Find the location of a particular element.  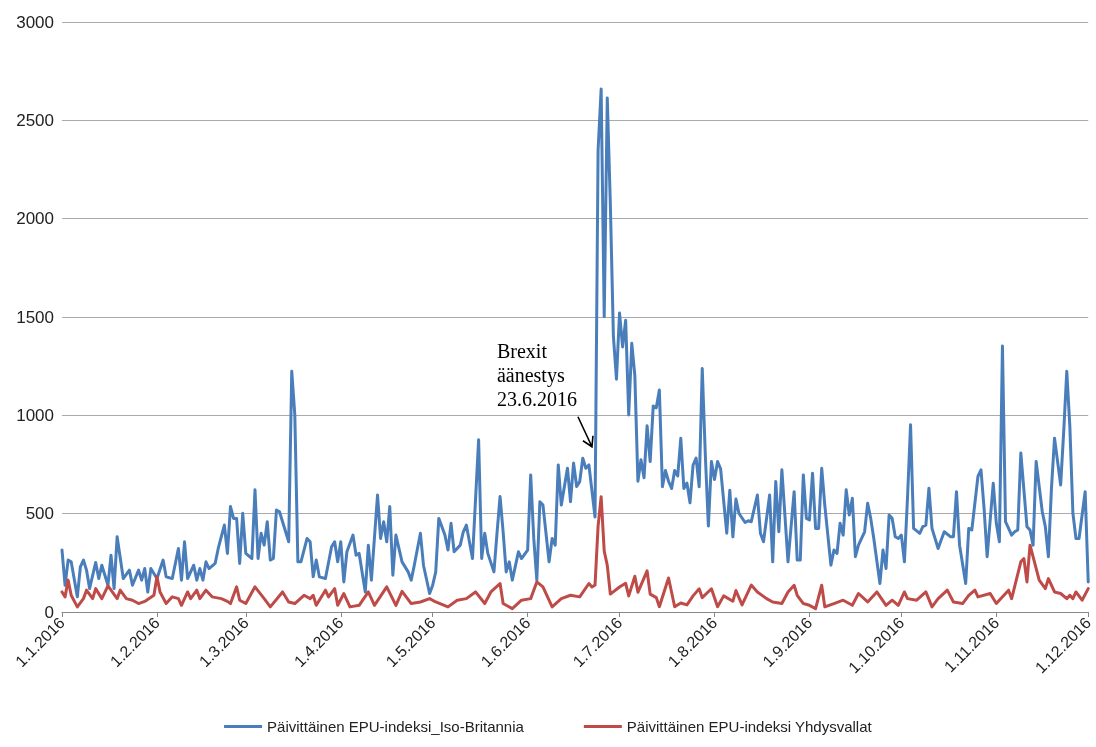

annotation: Brexit äänestys 23.6.2016 is located at coordinates (536, 374).